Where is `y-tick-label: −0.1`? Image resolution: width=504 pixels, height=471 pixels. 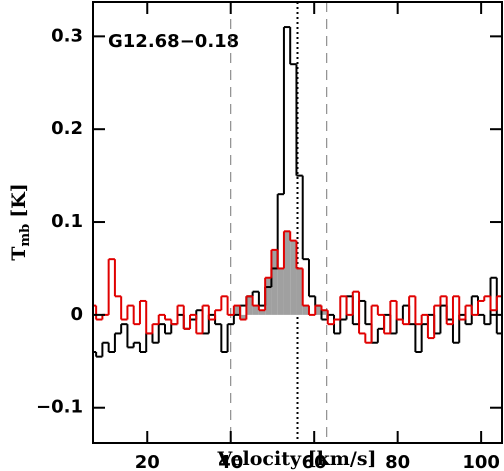
y-tick-label: −0.1 is located at coordinates (59, 407).